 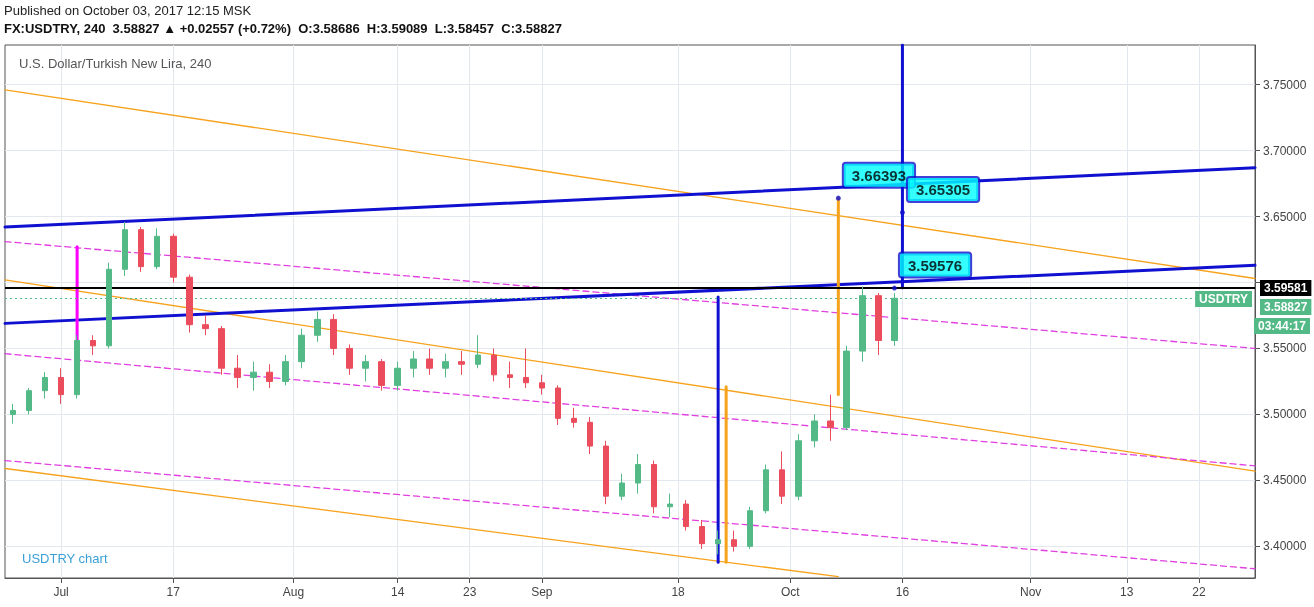 I want to click on ref-line-label: 3.59581, so click(x=1286, y=288).